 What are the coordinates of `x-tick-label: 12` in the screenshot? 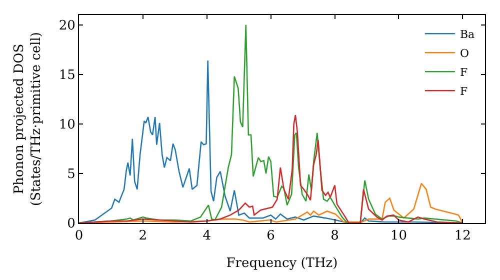 It's located at (462, 236).